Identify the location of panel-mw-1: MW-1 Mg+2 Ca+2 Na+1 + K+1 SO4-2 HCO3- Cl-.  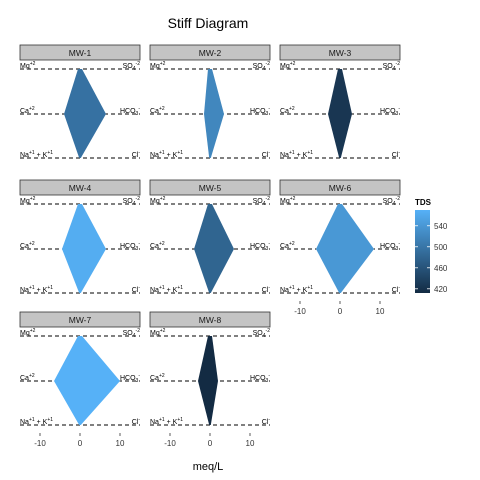
(80, 101).